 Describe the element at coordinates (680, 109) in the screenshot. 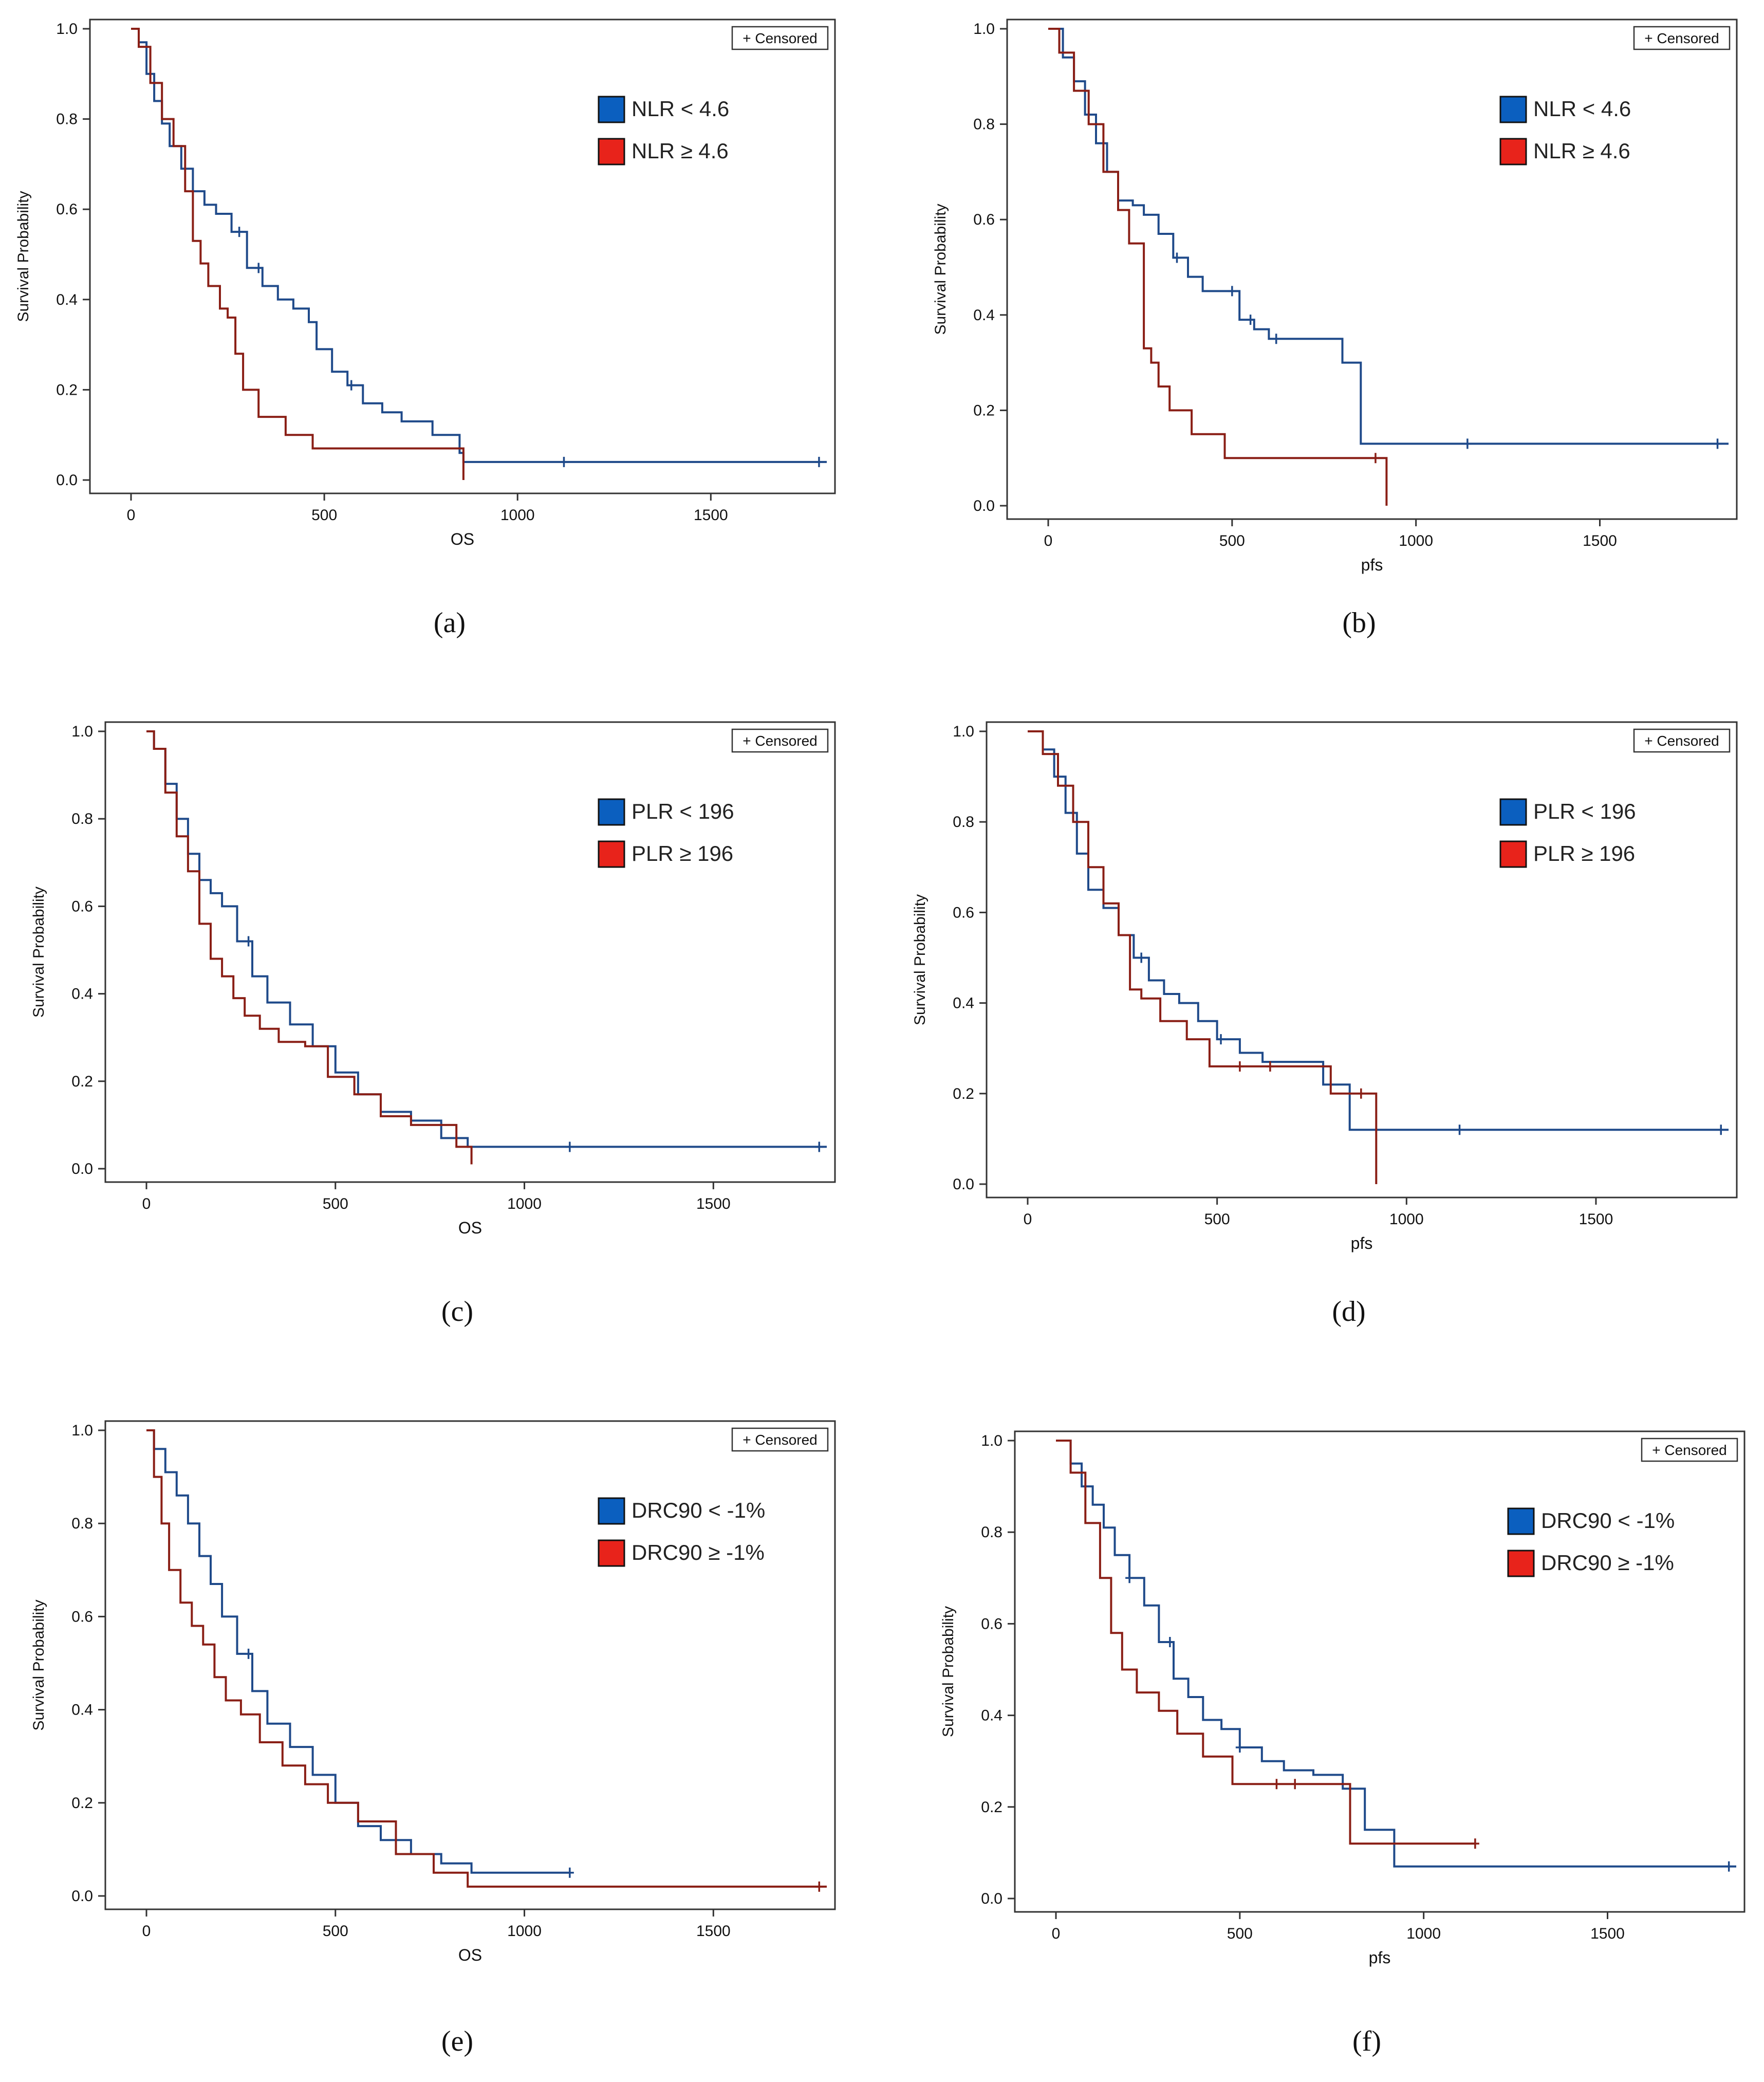

I see `legend-label: NLR < 4.6` at that location.